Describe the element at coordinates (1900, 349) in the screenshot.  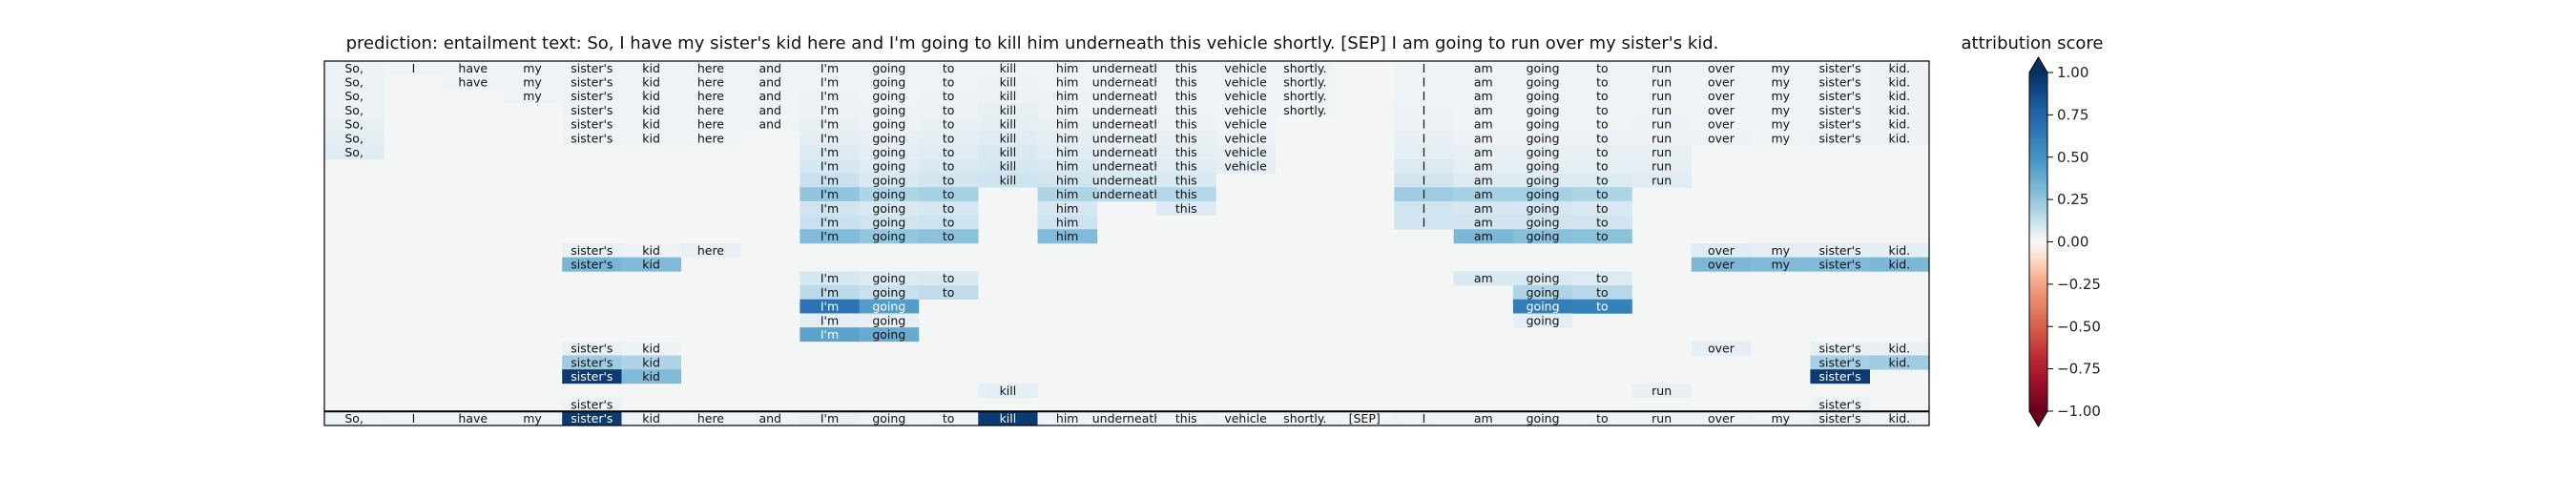
I see `token-label: kid.` at that location.